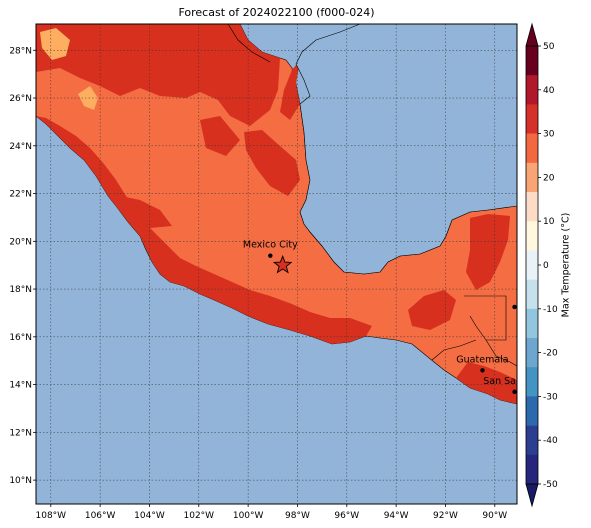  Describe the element at coordinates (149, 516) in the screenshot. I see `lon-tick-label: 104°W` at that location.